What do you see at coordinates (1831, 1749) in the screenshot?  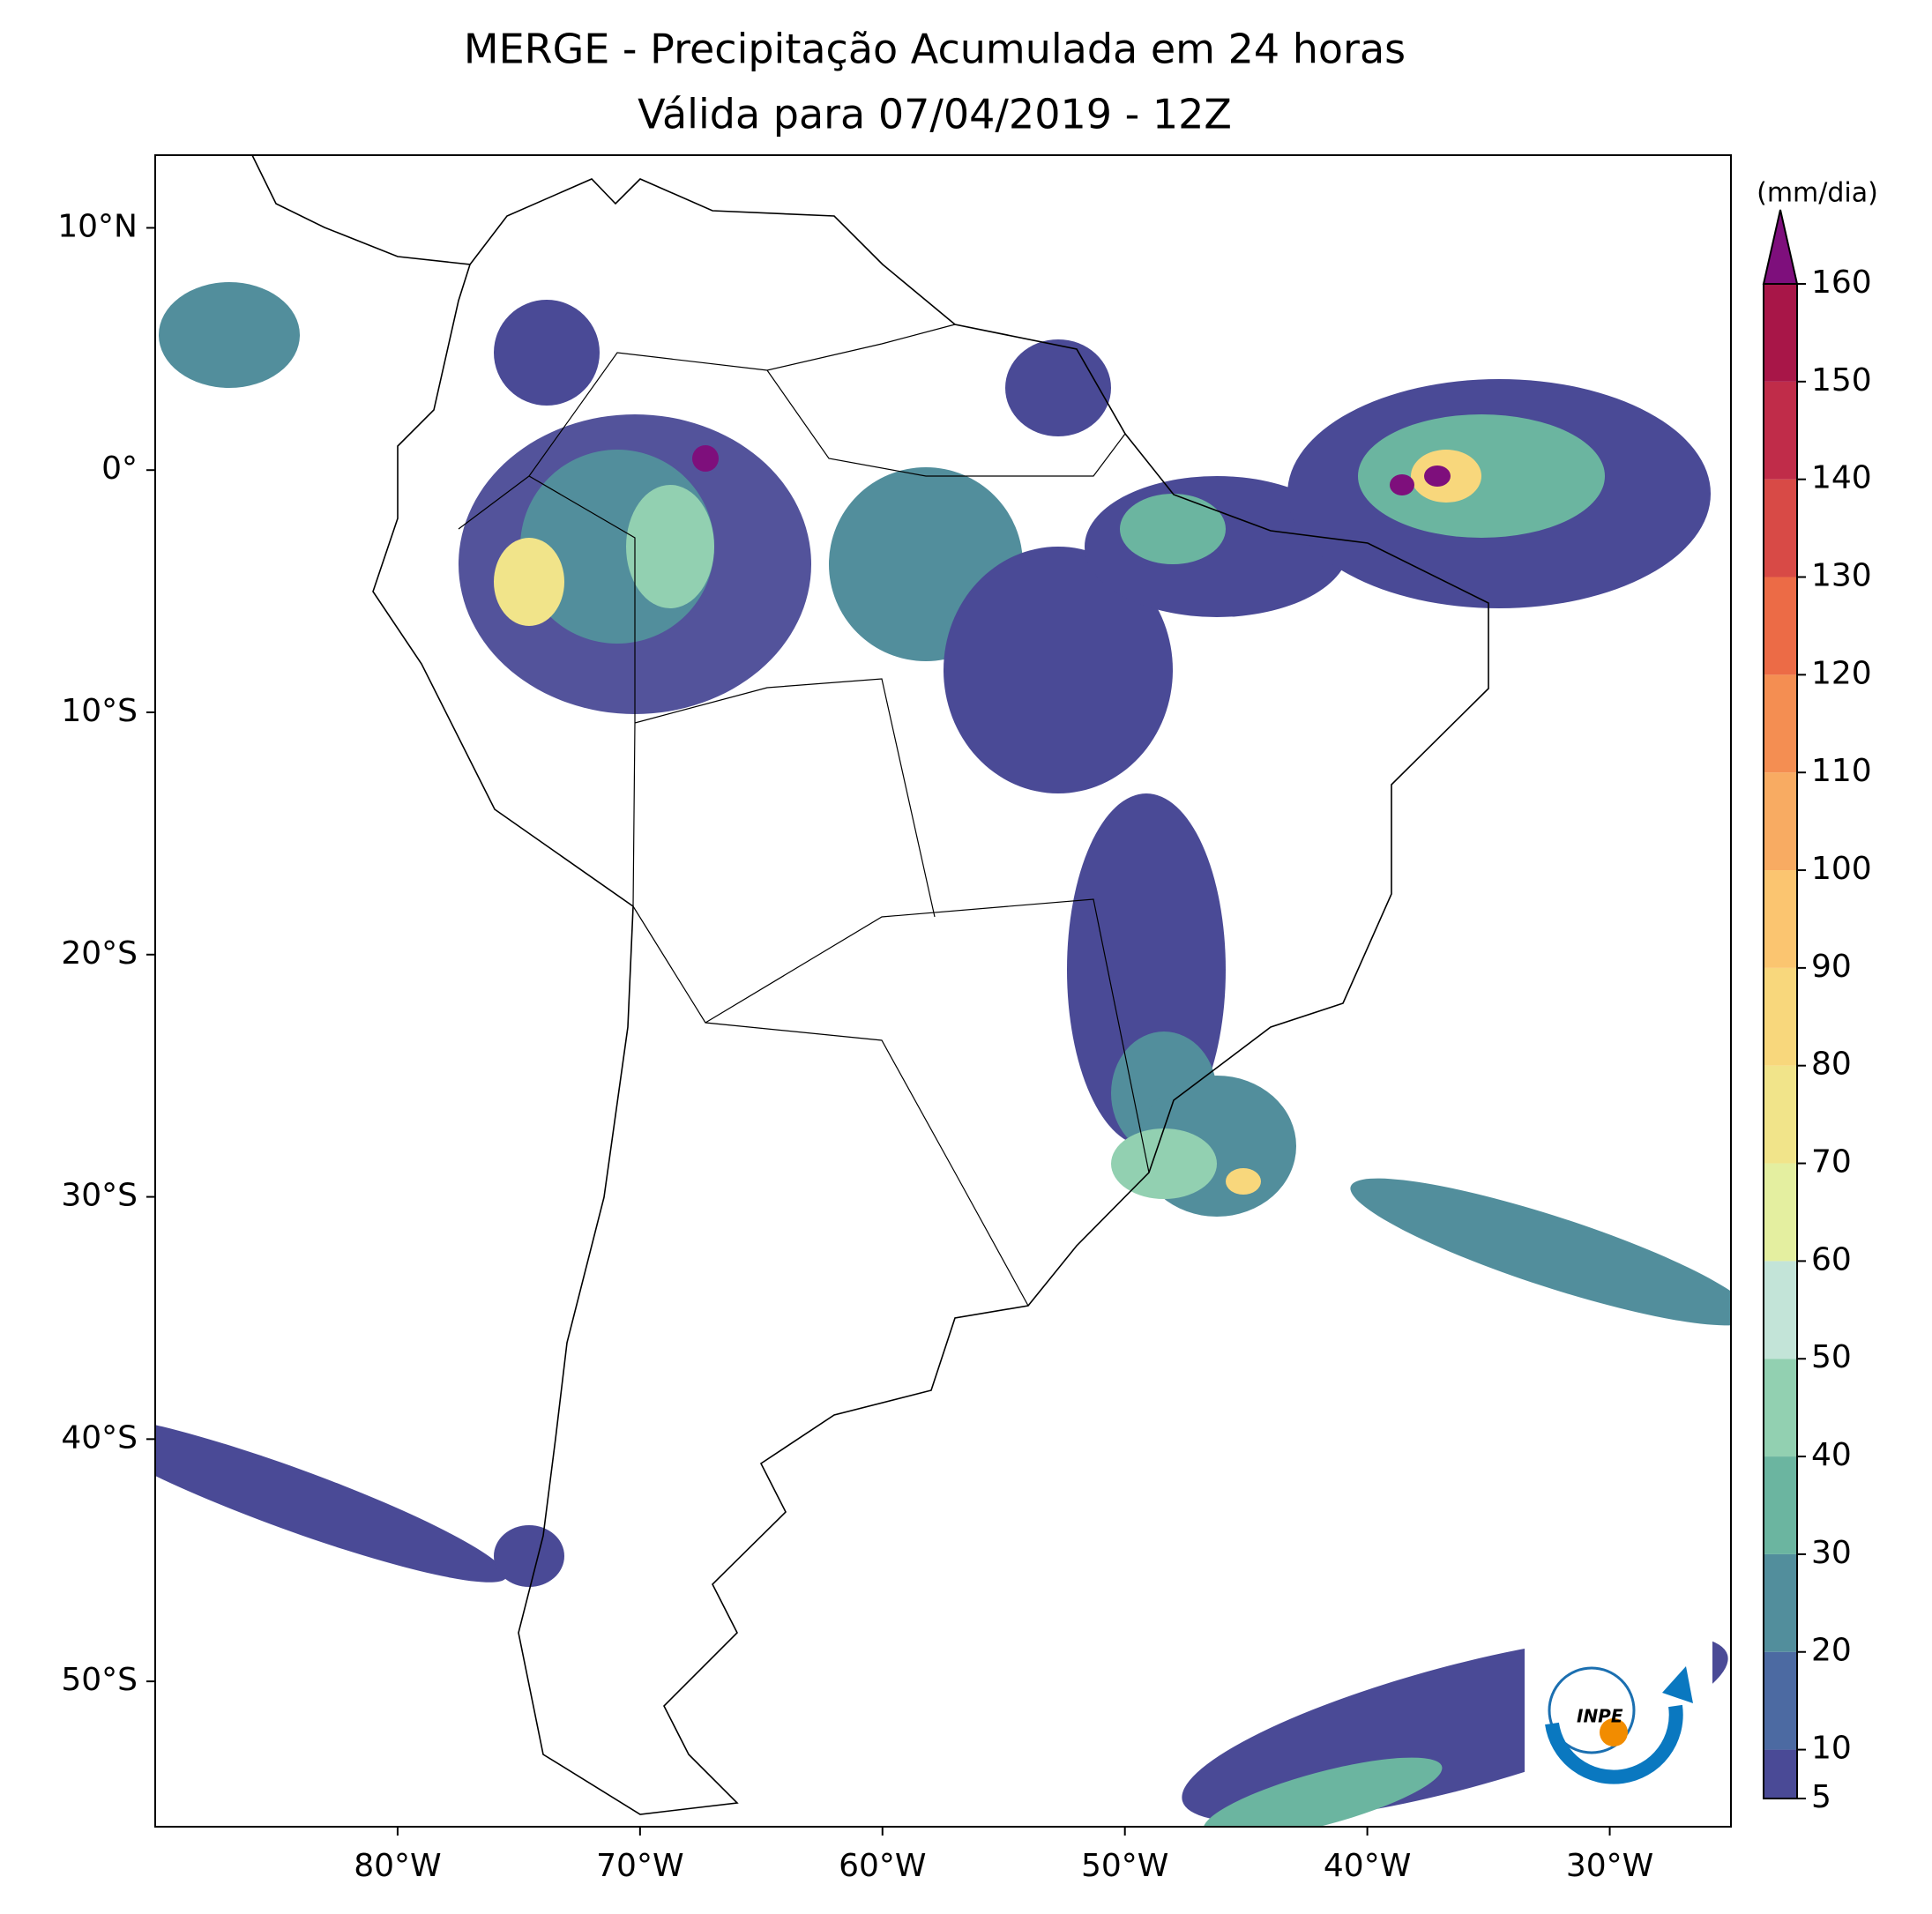 I see `colorbar-tick-label: 10` at bounding box center [1831, 1749].